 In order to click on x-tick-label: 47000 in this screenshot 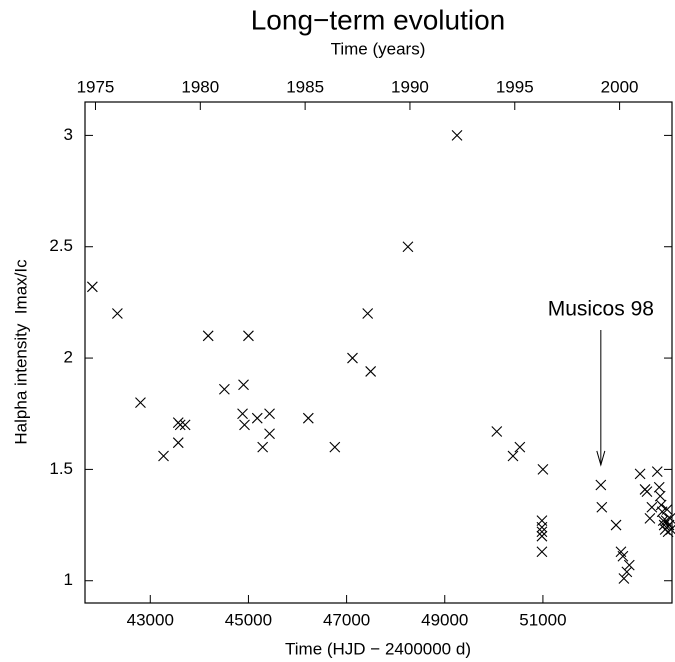, I will do `click(346, 619)`.